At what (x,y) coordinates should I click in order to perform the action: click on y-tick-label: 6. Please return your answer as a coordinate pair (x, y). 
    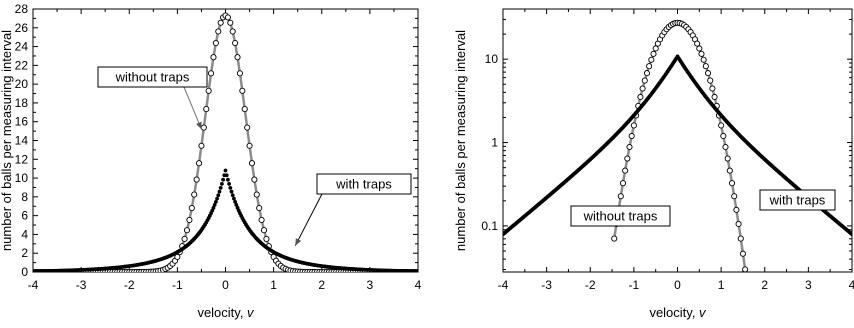
    Looking at the image, I should click on (24, 216).